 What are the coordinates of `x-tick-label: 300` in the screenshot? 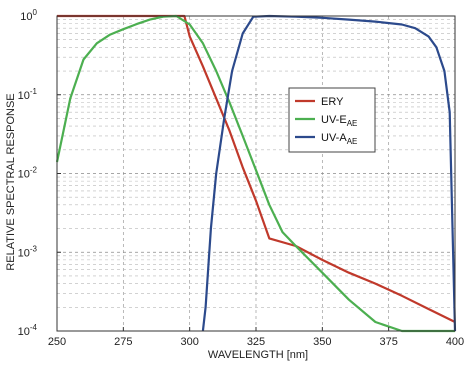 It's located at (189, 342).